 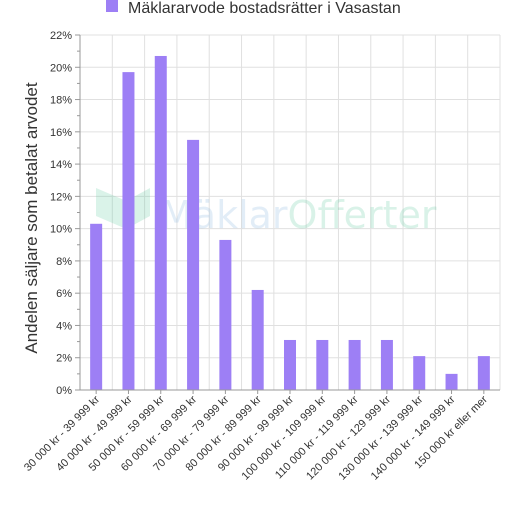 What do you see at coordinates (112, 6) in the screenshot?
I see `legend-swatch` at bounding box center [112, 6].